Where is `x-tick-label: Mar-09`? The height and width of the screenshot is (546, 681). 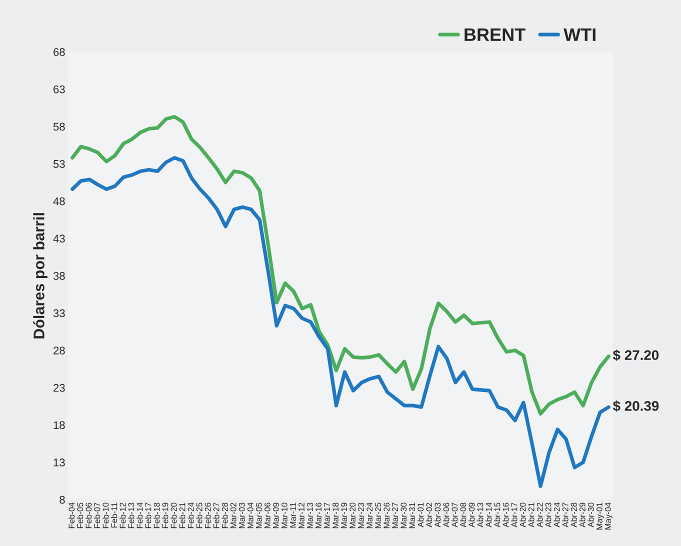
x-tick-label: Mar-09 is located at coordinates (275, 515).